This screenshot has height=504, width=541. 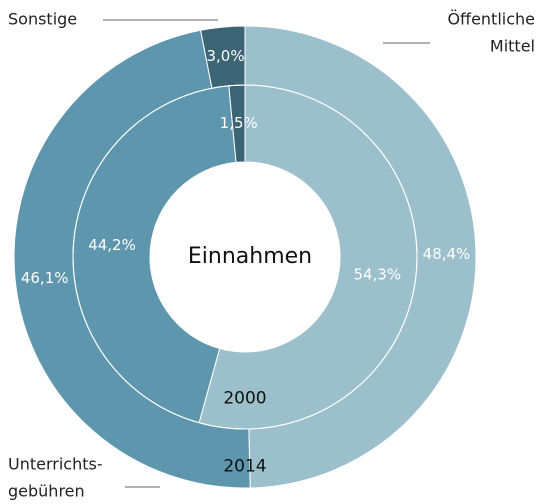 I want to click on value-label: 44,2%, so click(x=112, y=245).